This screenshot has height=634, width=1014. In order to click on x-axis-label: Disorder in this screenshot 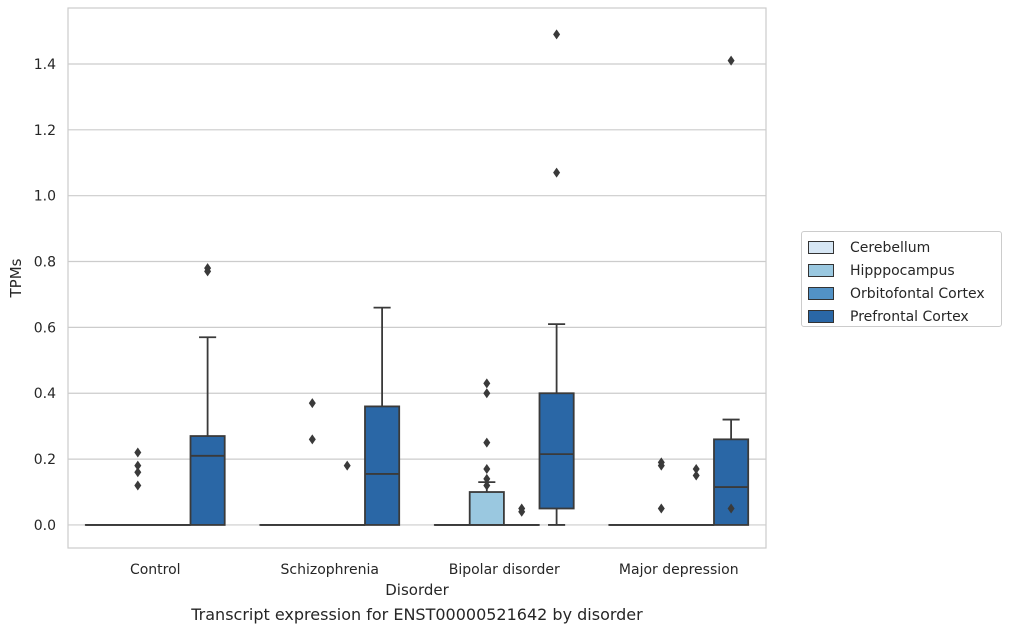, I will do `click(417, 590)`.